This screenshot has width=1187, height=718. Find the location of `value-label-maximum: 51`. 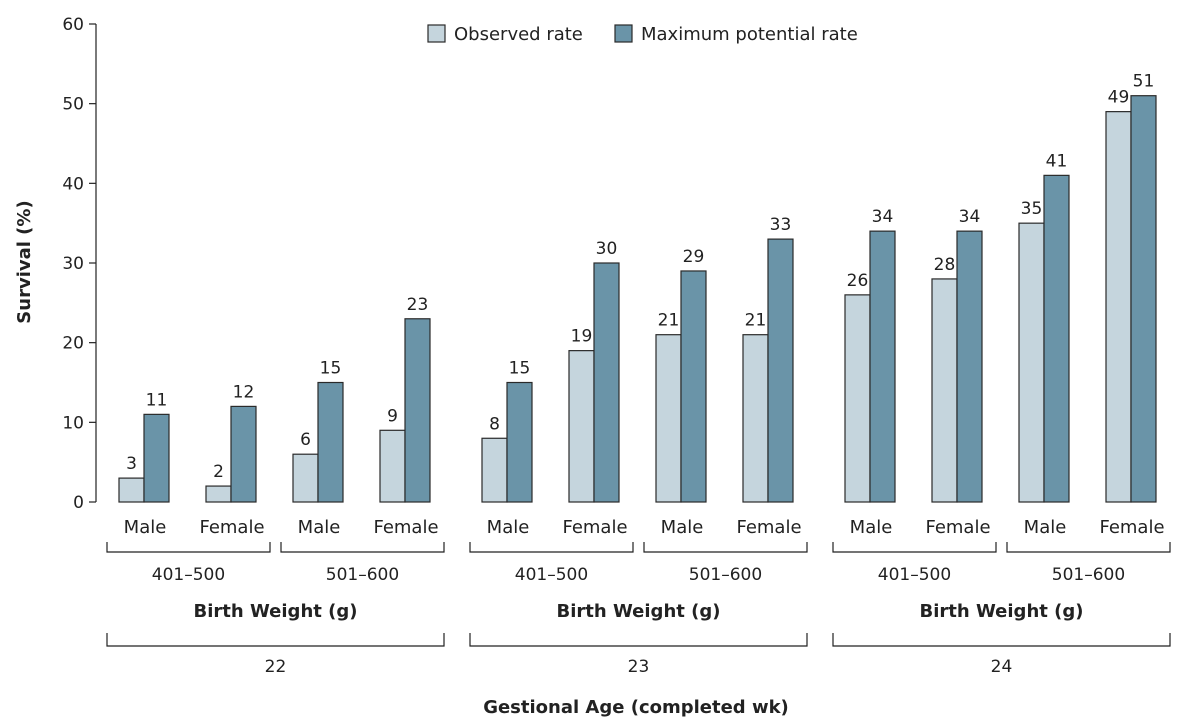

value-label-maximum: 51 is located at coordinates (1144, 82).